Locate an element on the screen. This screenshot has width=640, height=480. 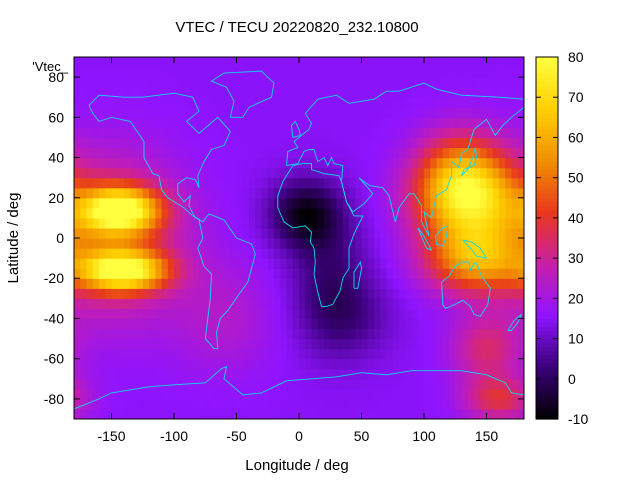
coastline-japan is located at coordinates (469, 162).